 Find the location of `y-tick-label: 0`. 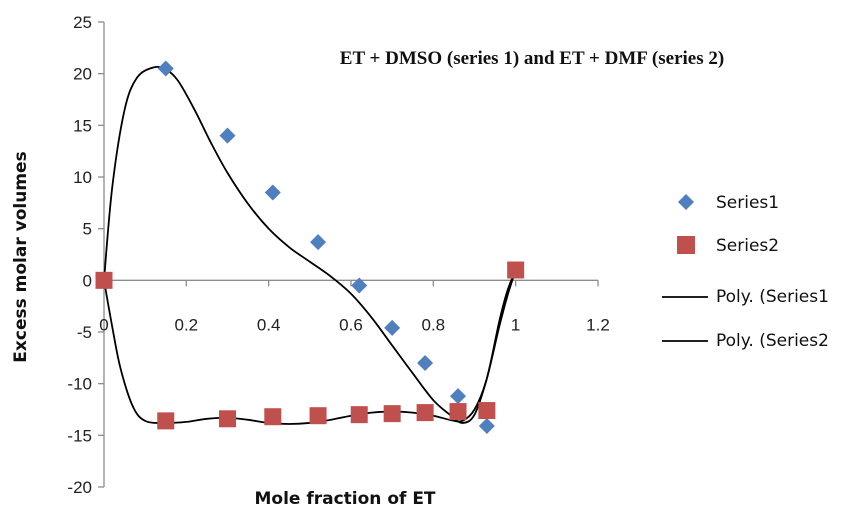

y-tick-label: 0 is located at coordinates (87, 280).